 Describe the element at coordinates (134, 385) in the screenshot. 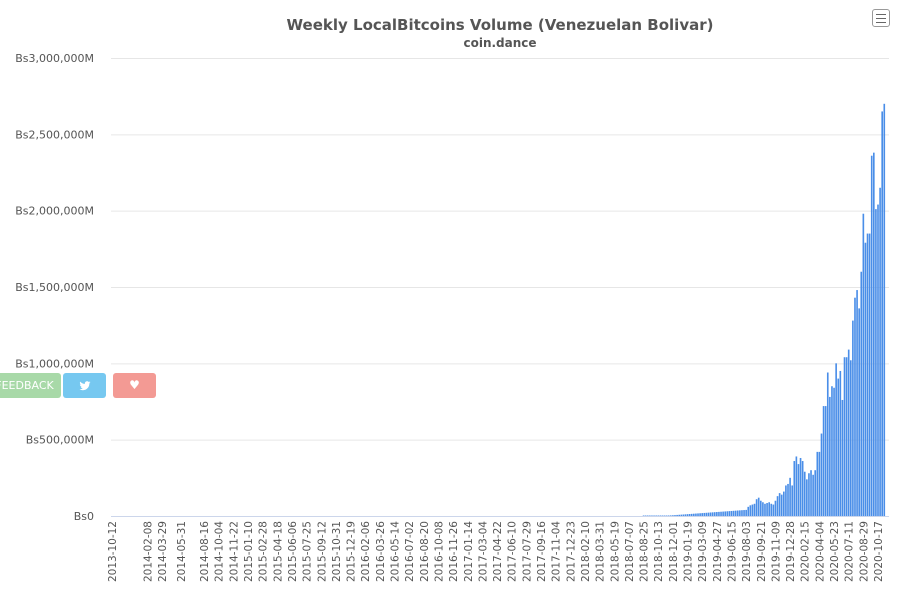

I see `heart-button: ♥` at that location.